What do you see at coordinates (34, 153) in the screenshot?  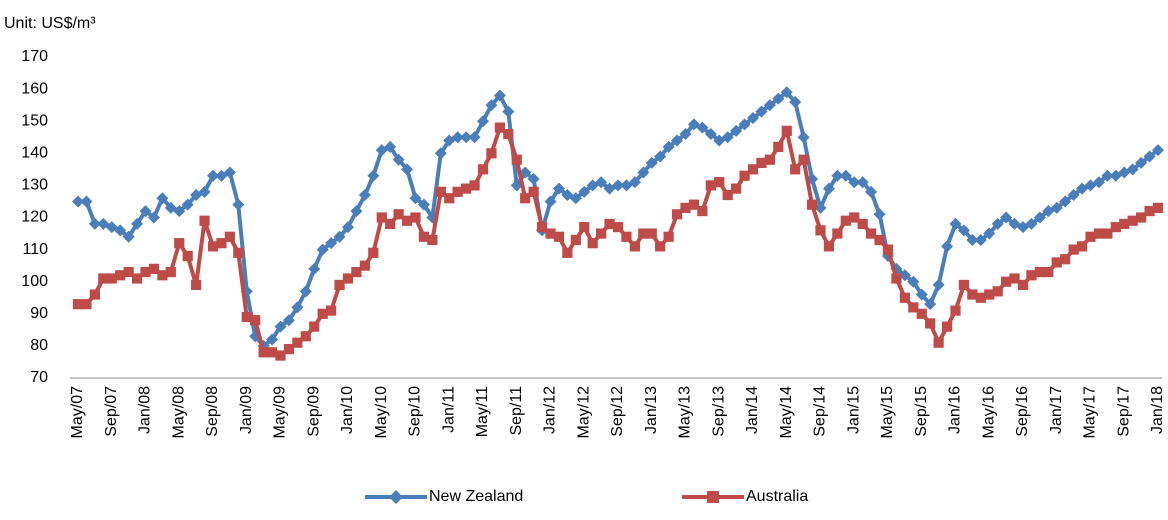 I see `y-tick-label: 140` at bounding box center [34, 153].